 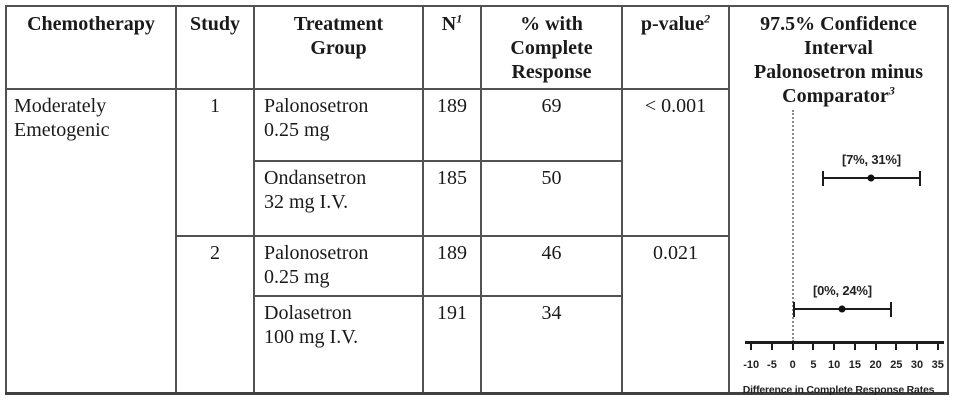 What do you see at coordinates (813, 365) in the screenshot?
I see `axis-tick-label: 5` at bounding box center [813, 365].